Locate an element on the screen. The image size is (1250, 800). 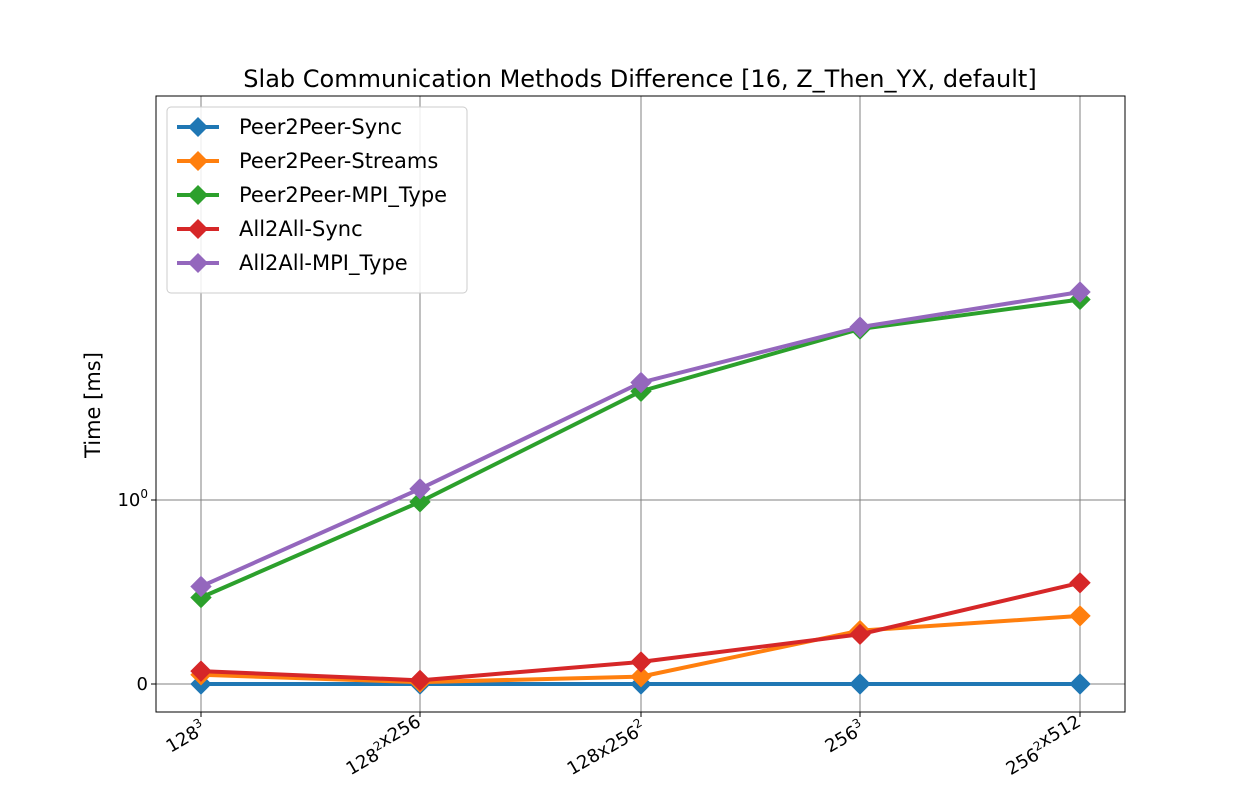
legend-label: Peer2Peer-Sync is located at coordinates (320, 127).